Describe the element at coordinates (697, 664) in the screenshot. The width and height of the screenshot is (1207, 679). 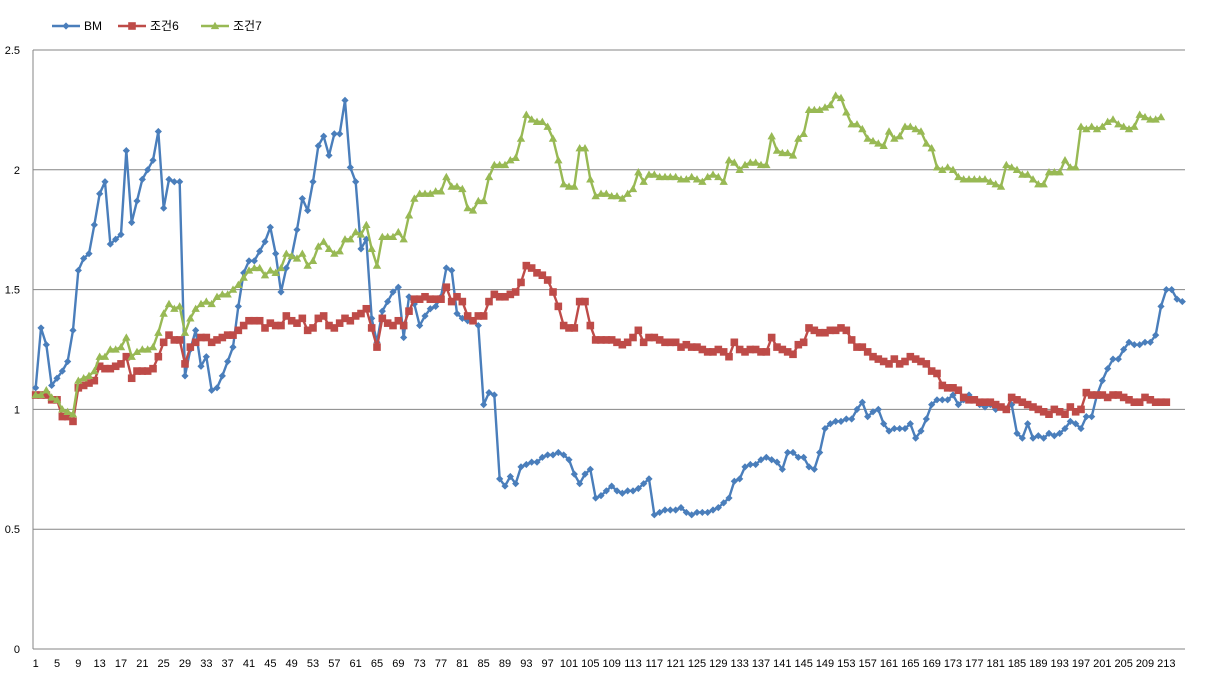
I see `x-tick-label: 125` at that location.